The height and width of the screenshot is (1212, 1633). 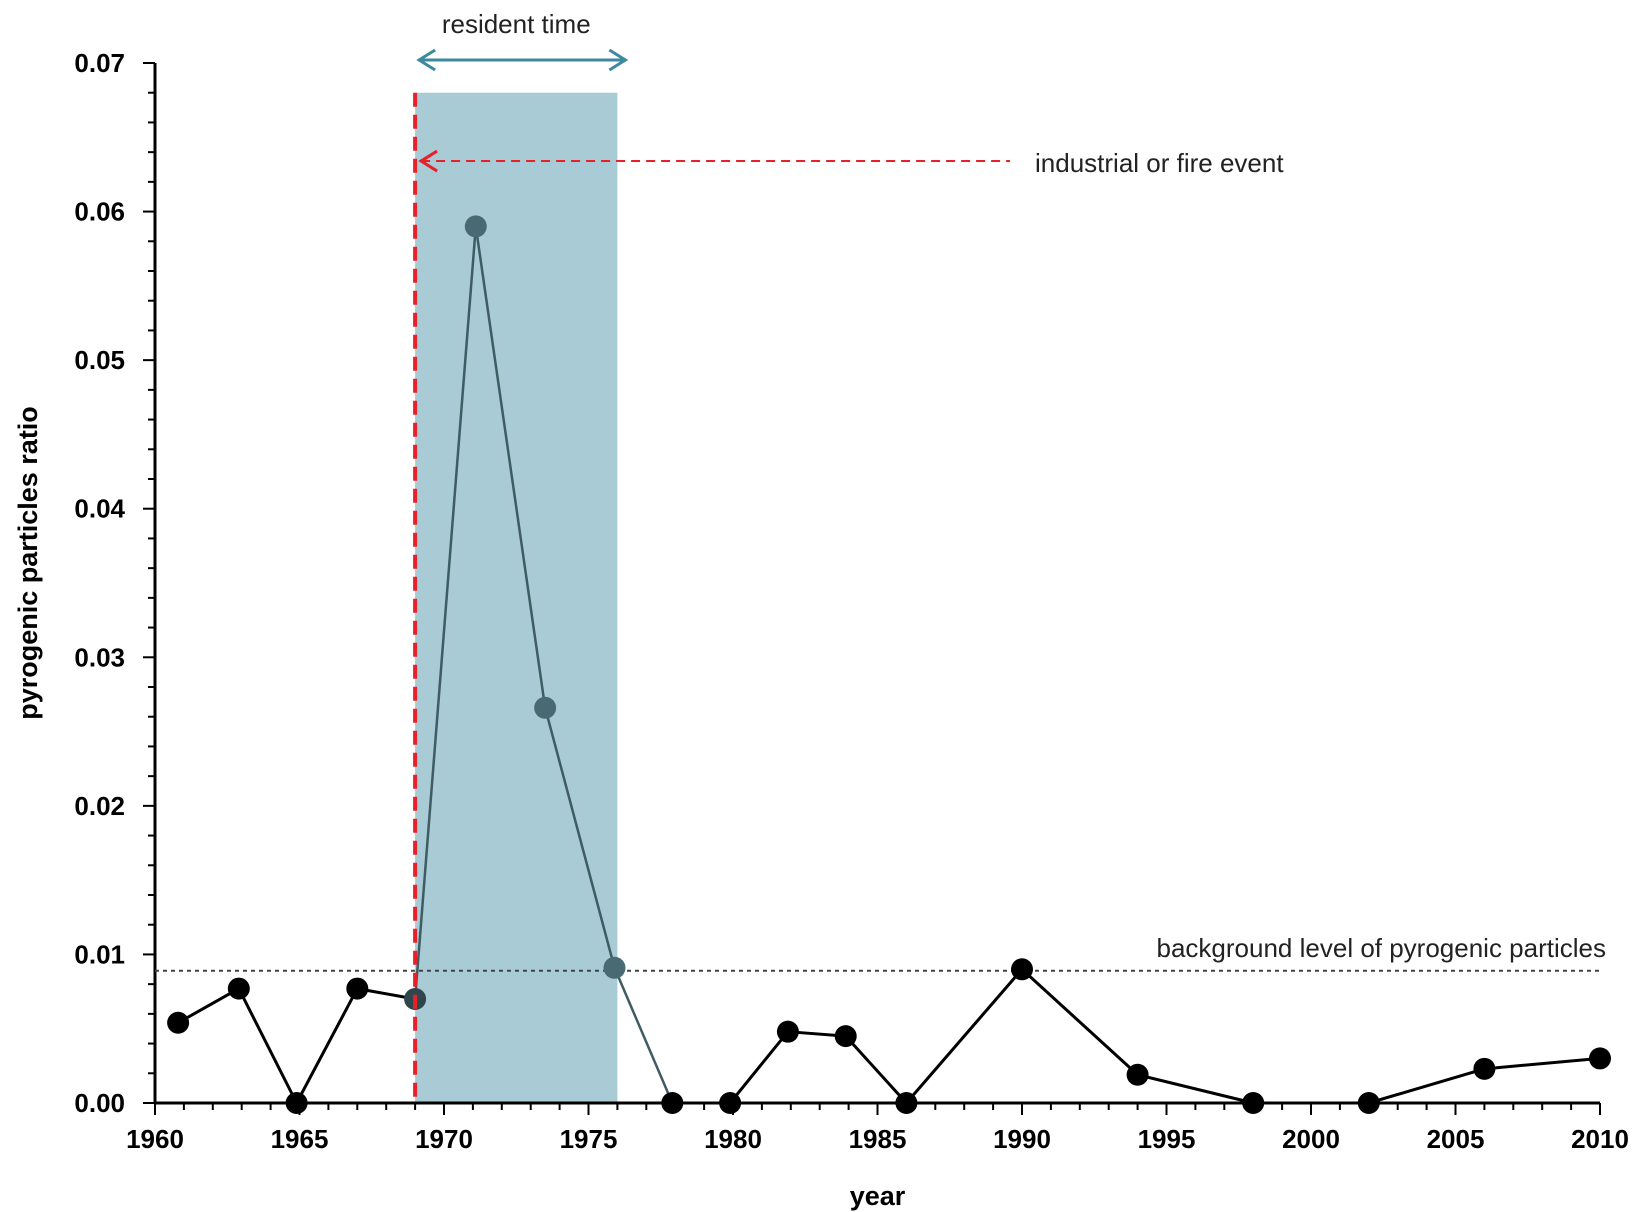 I want to click on x-axis-title: year, so click(x=878, y=1196).